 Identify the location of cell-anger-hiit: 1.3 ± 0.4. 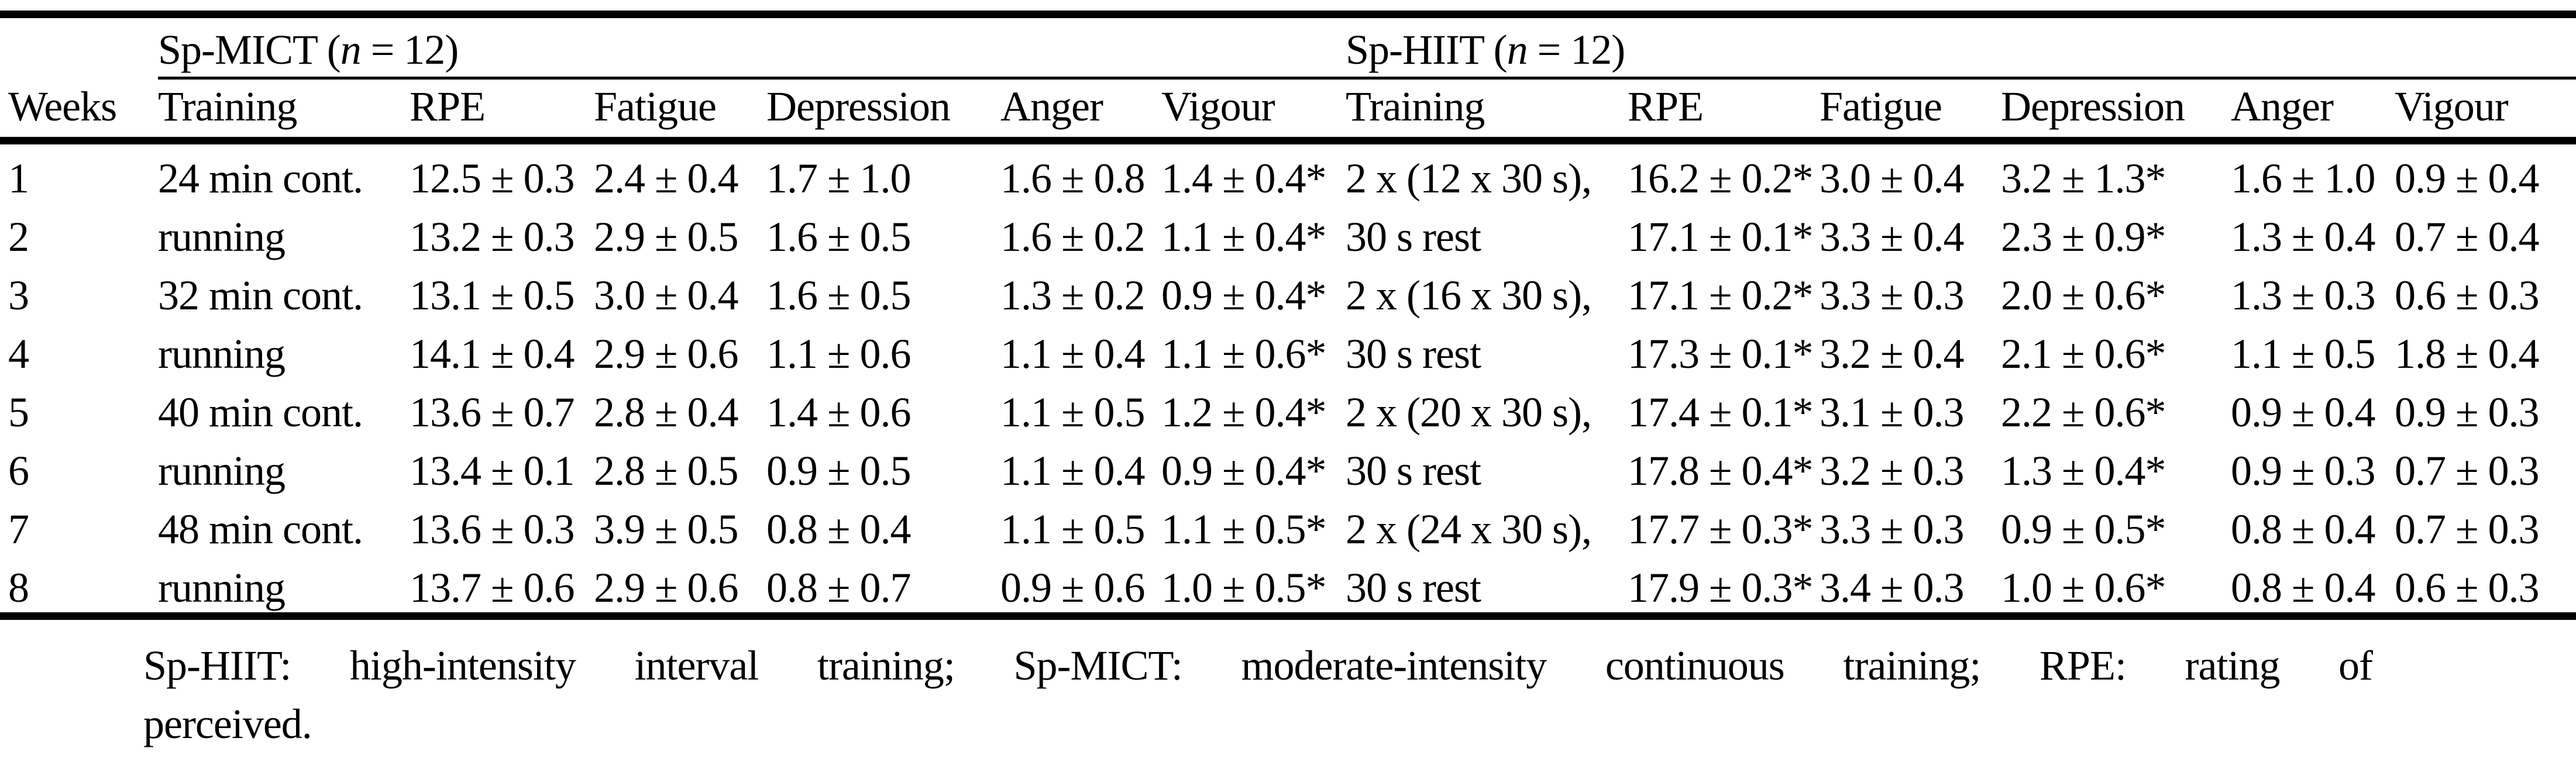
(2303, 236).